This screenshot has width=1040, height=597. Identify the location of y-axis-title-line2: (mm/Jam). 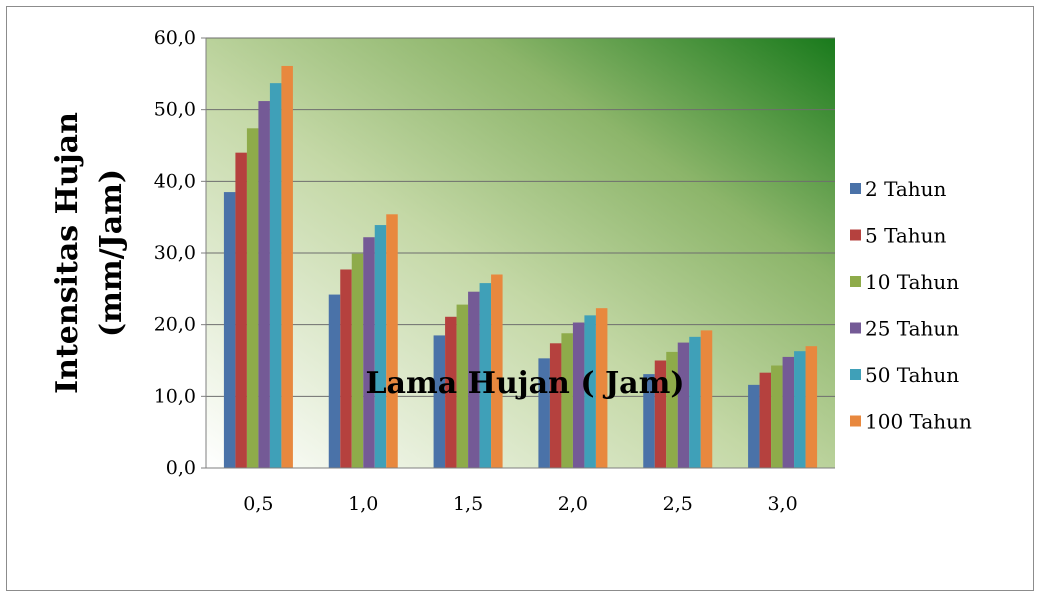
(111, 253).